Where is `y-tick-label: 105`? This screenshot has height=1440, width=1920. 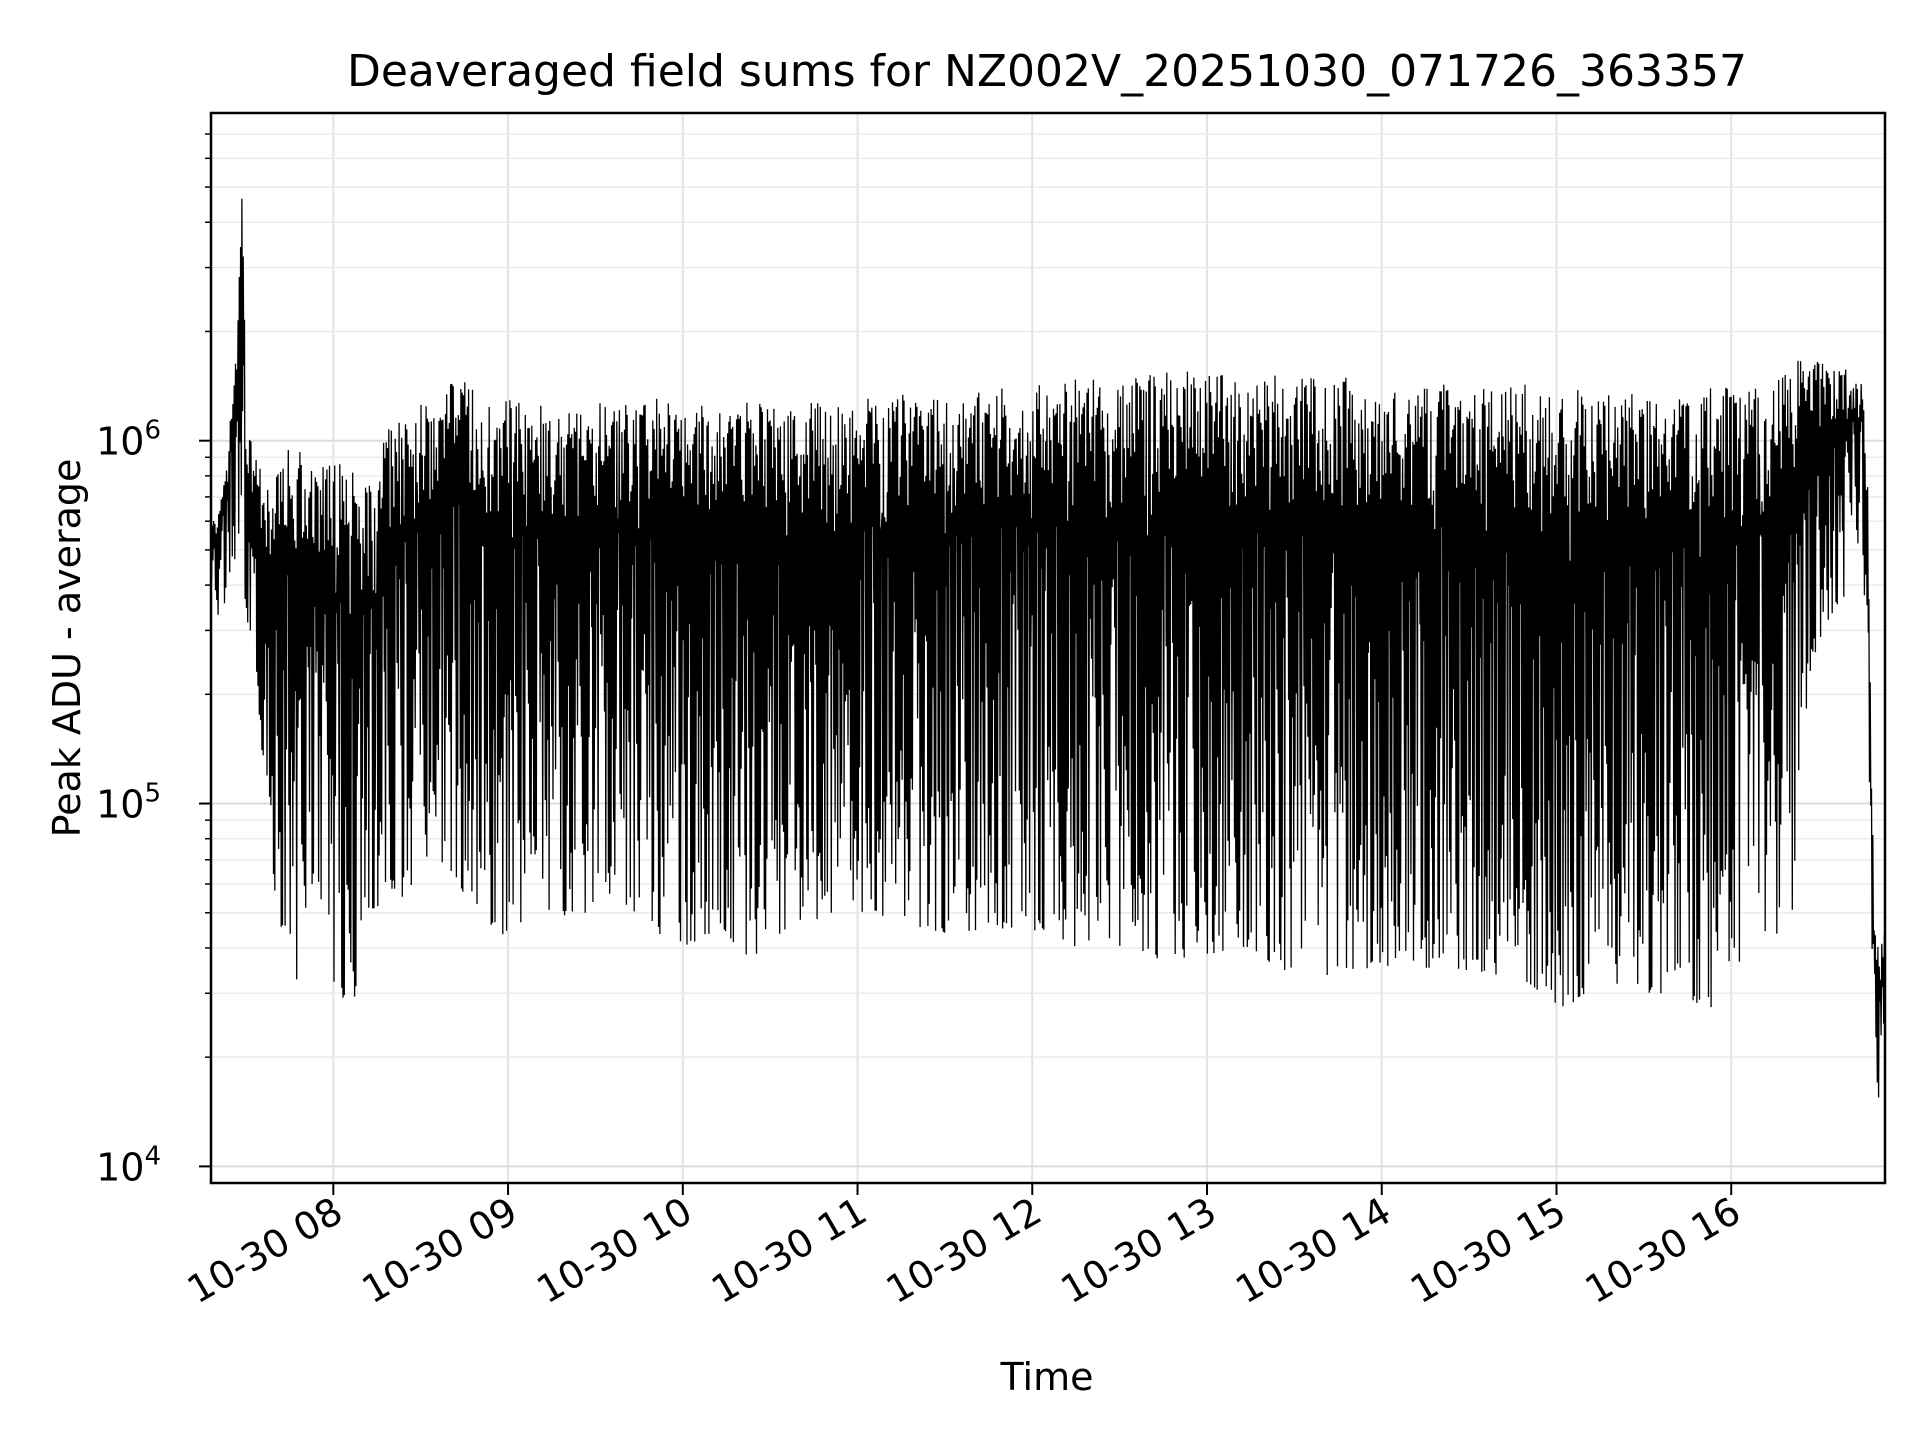
y-tick-label: 105 is located at coordinates (128, 803).